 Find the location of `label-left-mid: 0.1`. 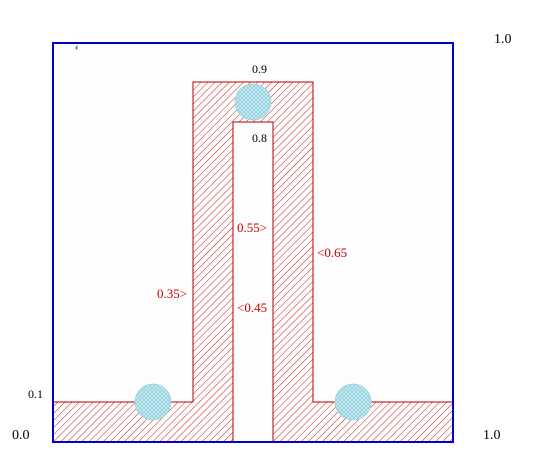

label-left-mid: 0.1 is located at coordinates (35, 394).